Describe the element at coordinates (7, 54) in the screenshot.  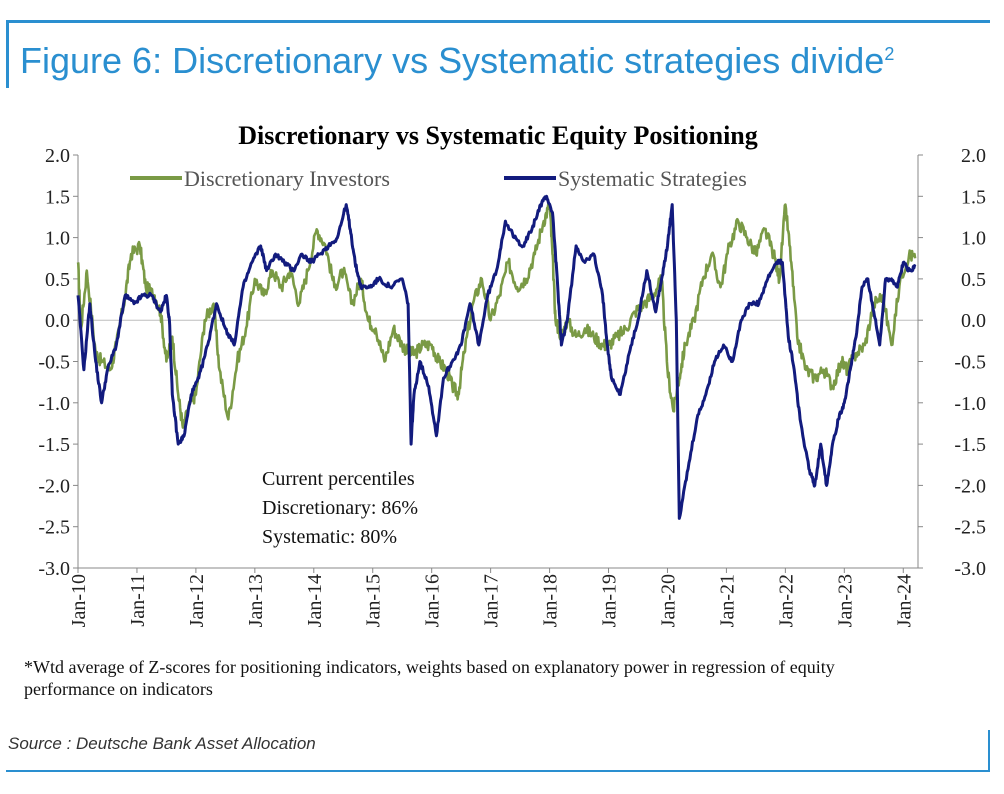
I see `frame-left-border` at that location.